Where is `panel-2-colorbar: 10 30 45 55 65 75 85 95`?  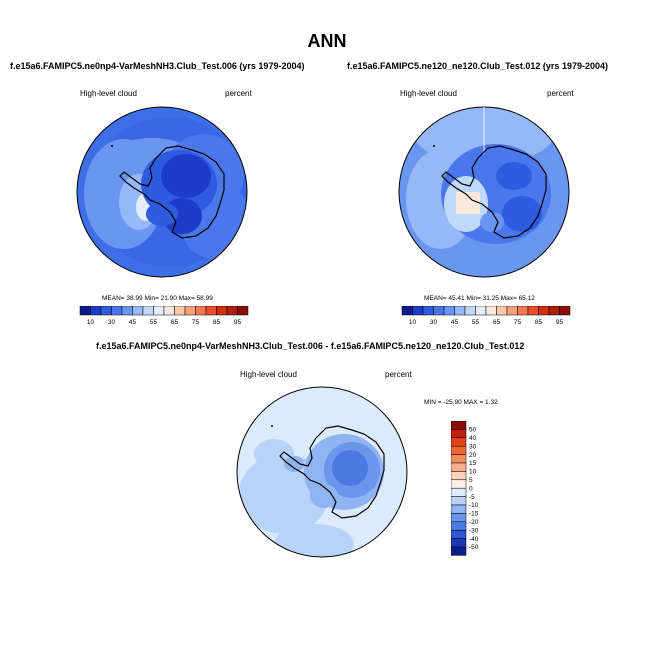
panel-2-colorbar: 10 30 45 55 65 75 85 95 is located at coordinates (486, 316).